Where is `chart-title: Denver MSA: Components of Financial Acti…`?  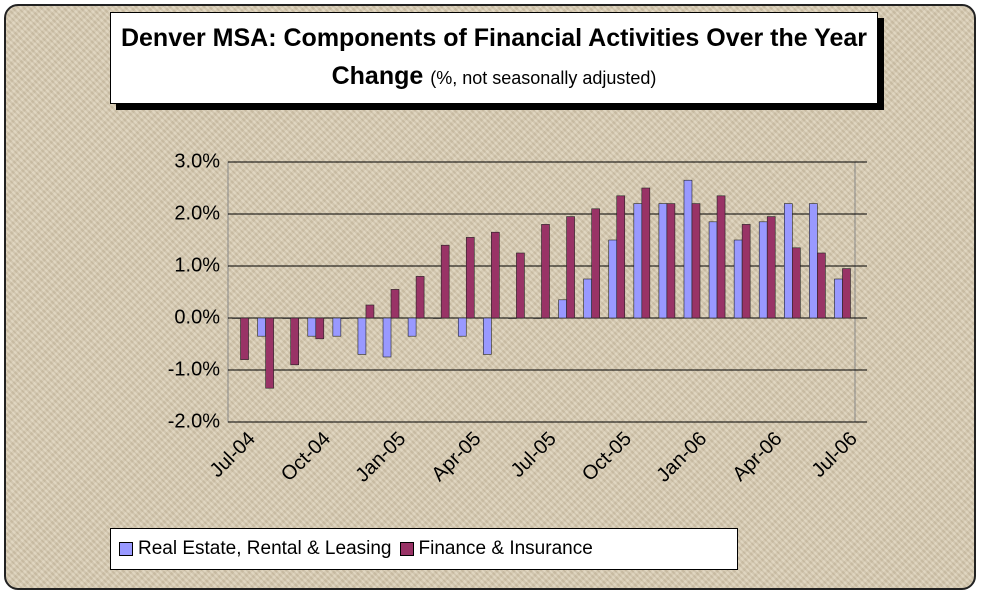 chart-title: Denver MSA: Components of Financial Acti… is located at coordinates (494, 55).